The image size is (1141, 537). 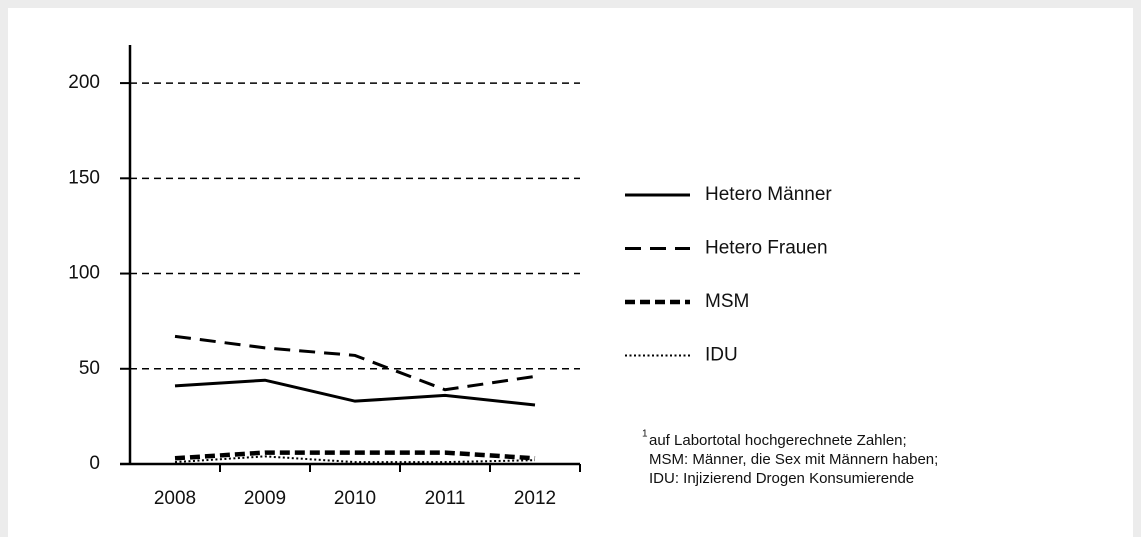 I want to click on legend-label: MSM, so click(x=727, y=301).